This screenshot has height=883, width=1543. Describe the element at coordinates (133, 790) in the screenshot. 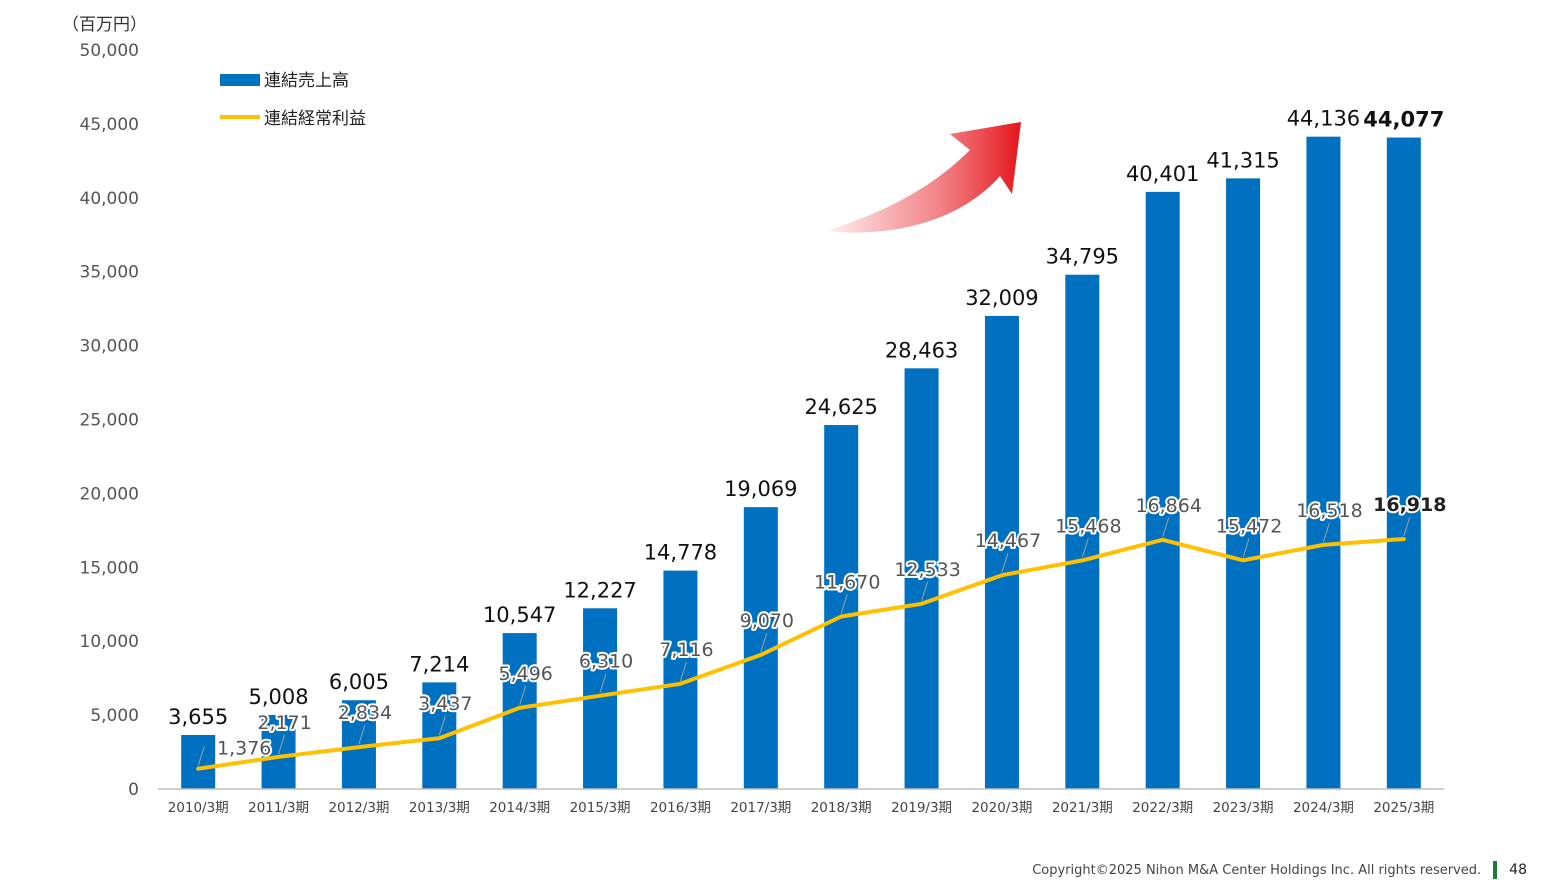

I see `y-tick-label: 0` at that location.